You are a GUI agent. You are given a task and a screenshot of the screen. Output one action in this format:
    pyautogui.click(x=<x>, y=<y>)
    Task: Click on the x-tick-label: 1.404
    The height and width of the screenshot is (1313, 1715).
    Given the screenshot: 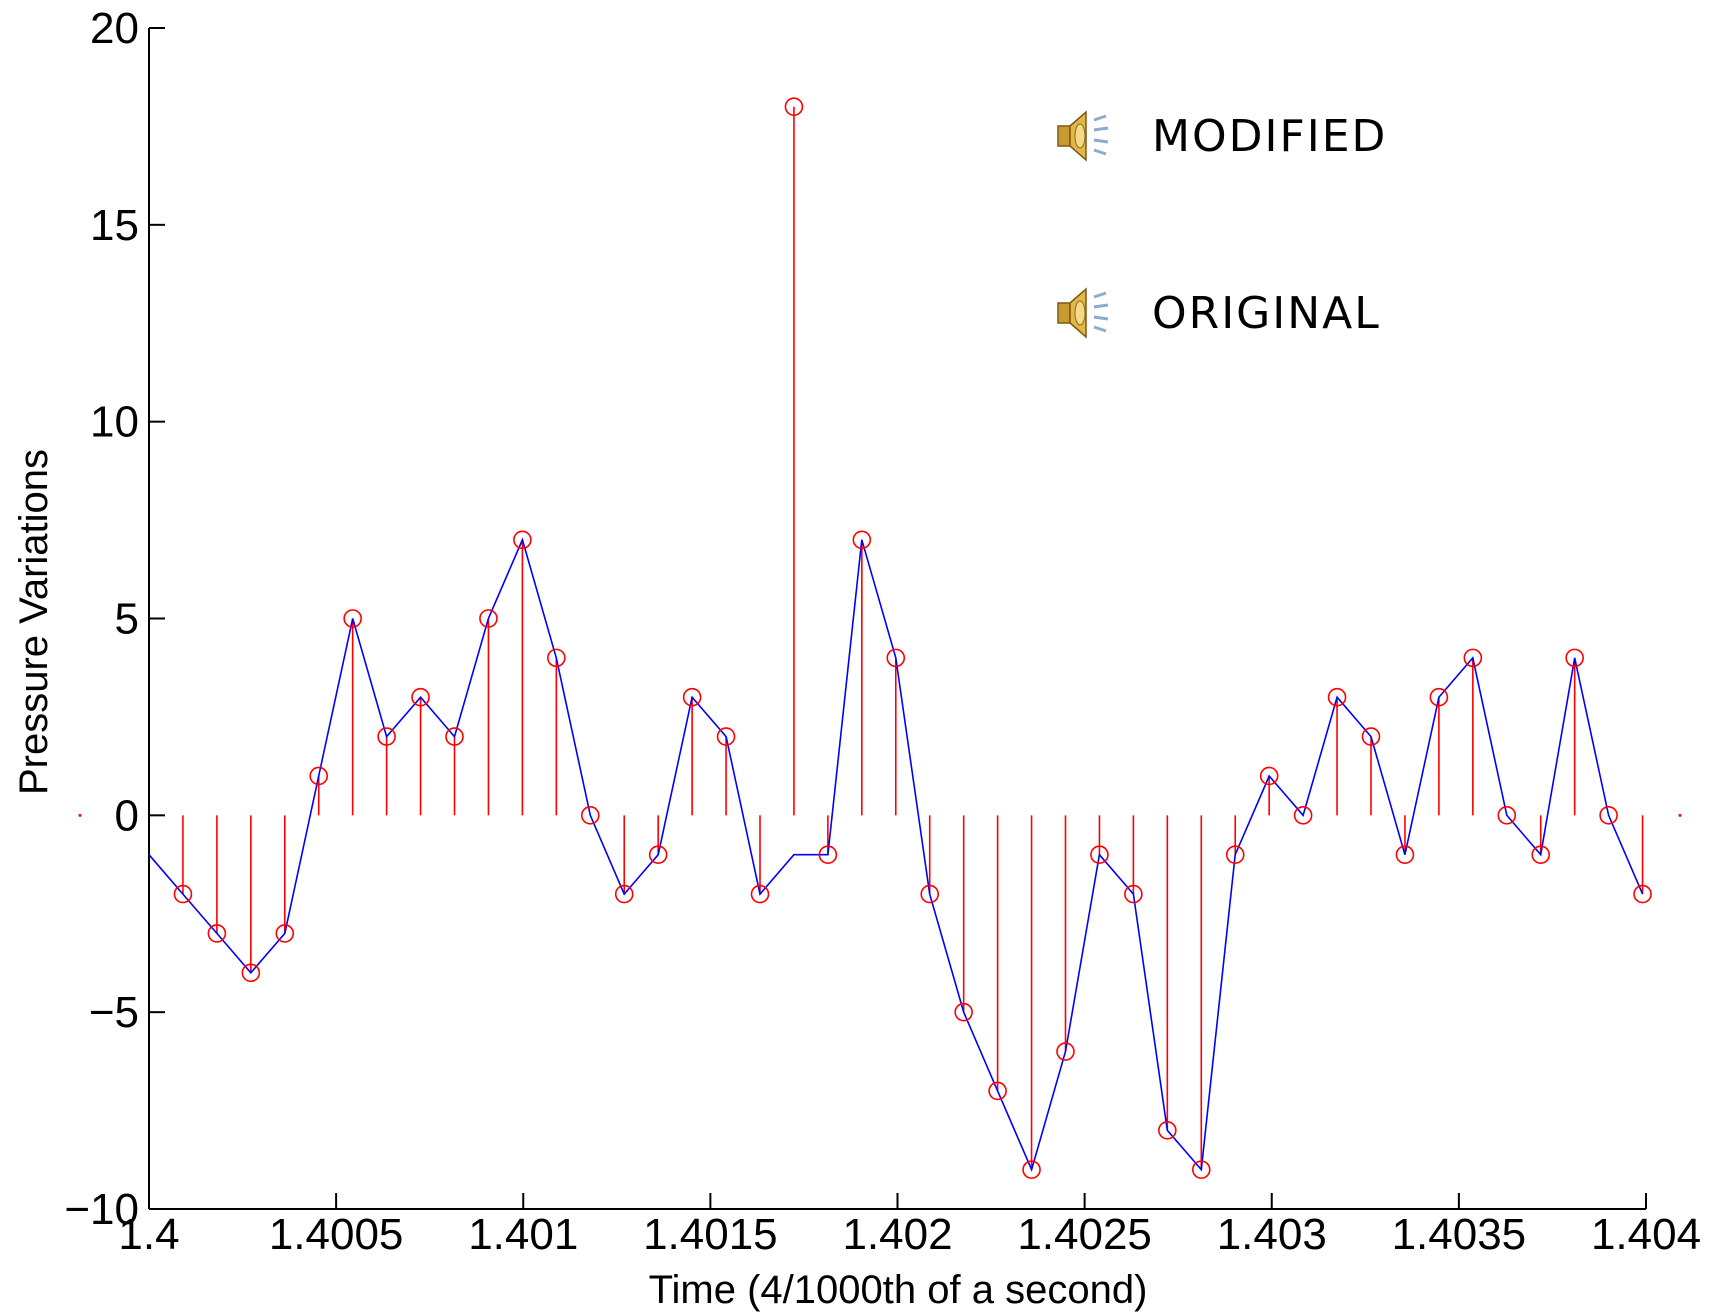 What is the action you would take?
    pyautogui.click(x=1646, y=1234)
    